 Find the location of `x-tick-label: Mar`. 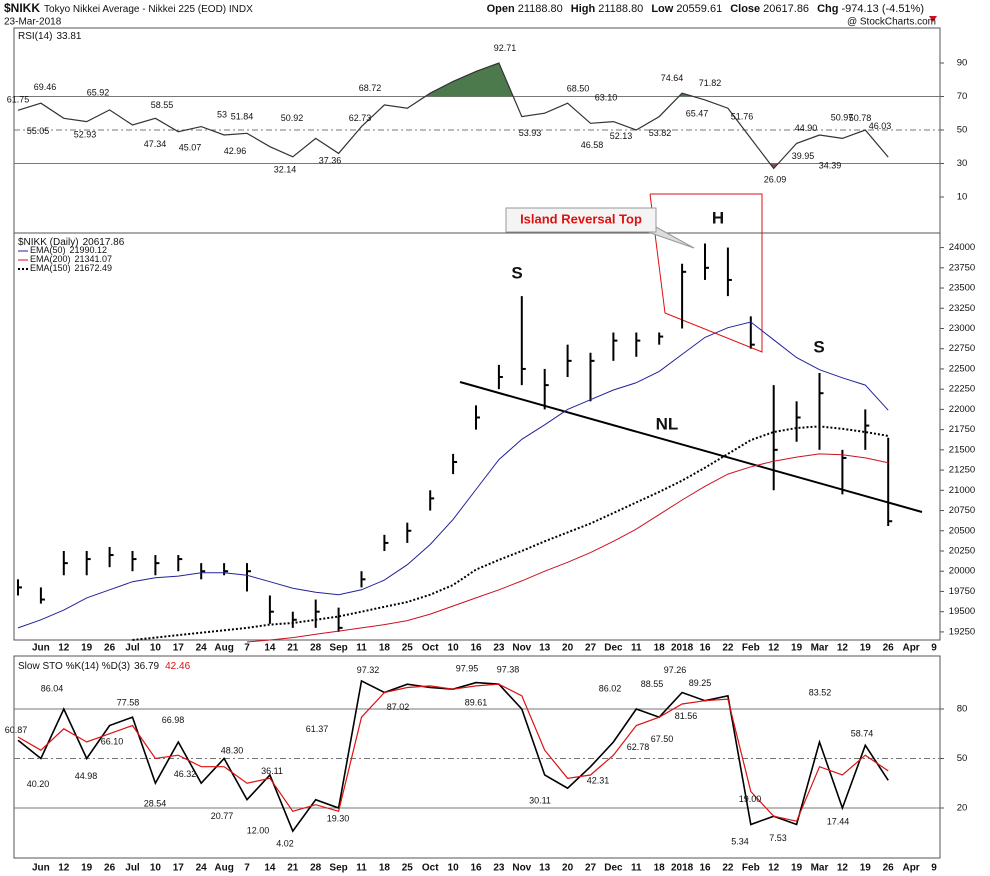

x-tick-label: Mar is located at coordinates (820, 648).